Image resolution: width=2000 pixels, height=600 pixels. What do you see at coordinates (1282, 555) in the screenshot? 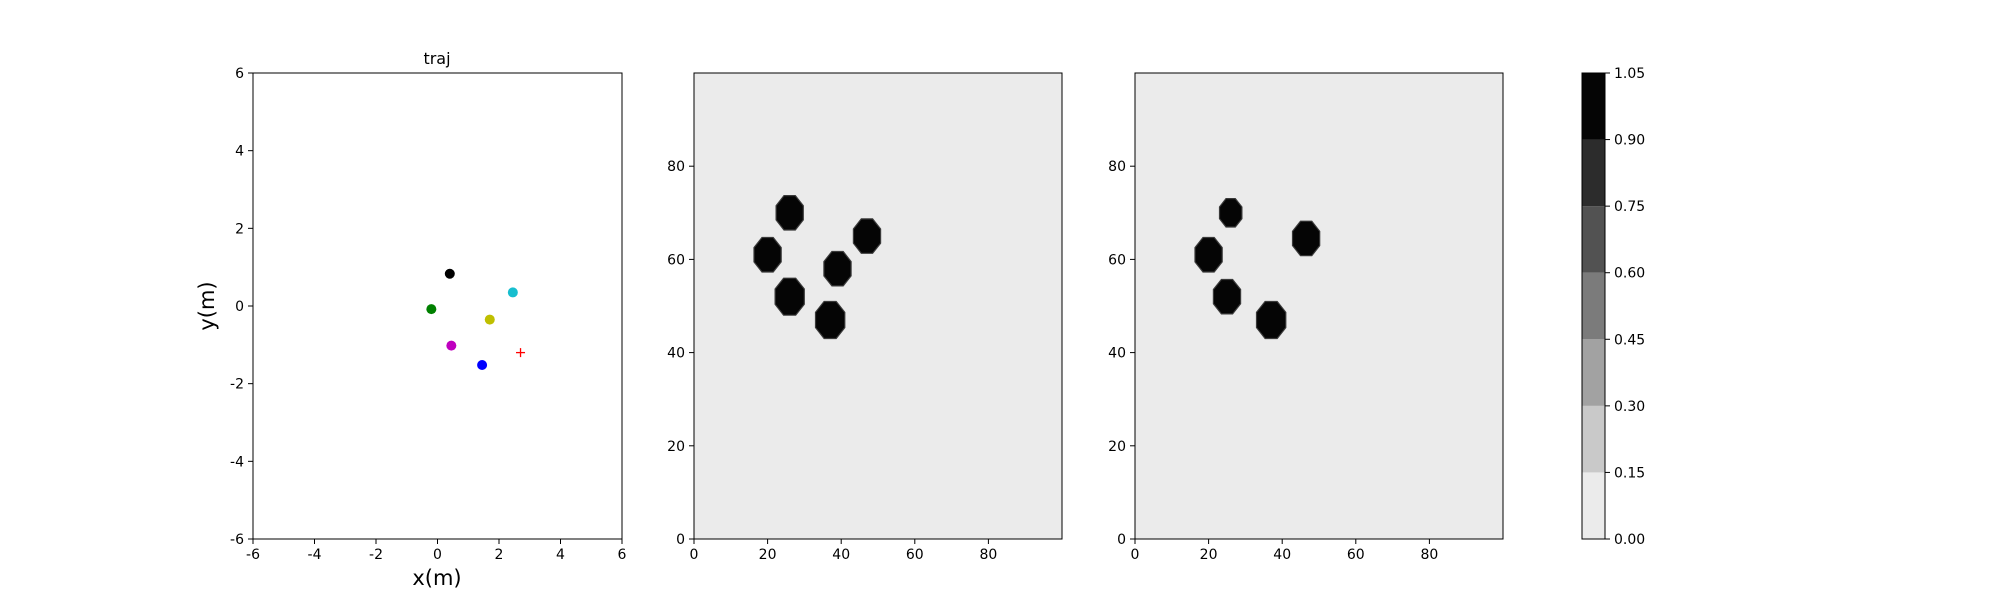
I see `p3-xtick-label: 40` at bounding box center [1282, 555].